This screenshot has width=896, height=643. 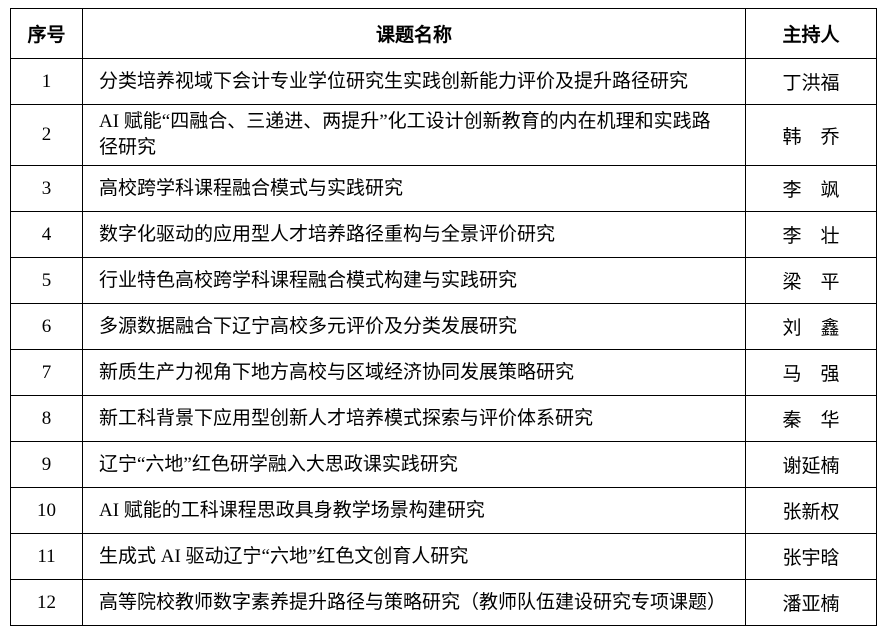 I want to click on table-row: 11 生成式 AI 驱动辽宁“六地”红色文创育人研究 张宇晗, so click(x=443, y=556).